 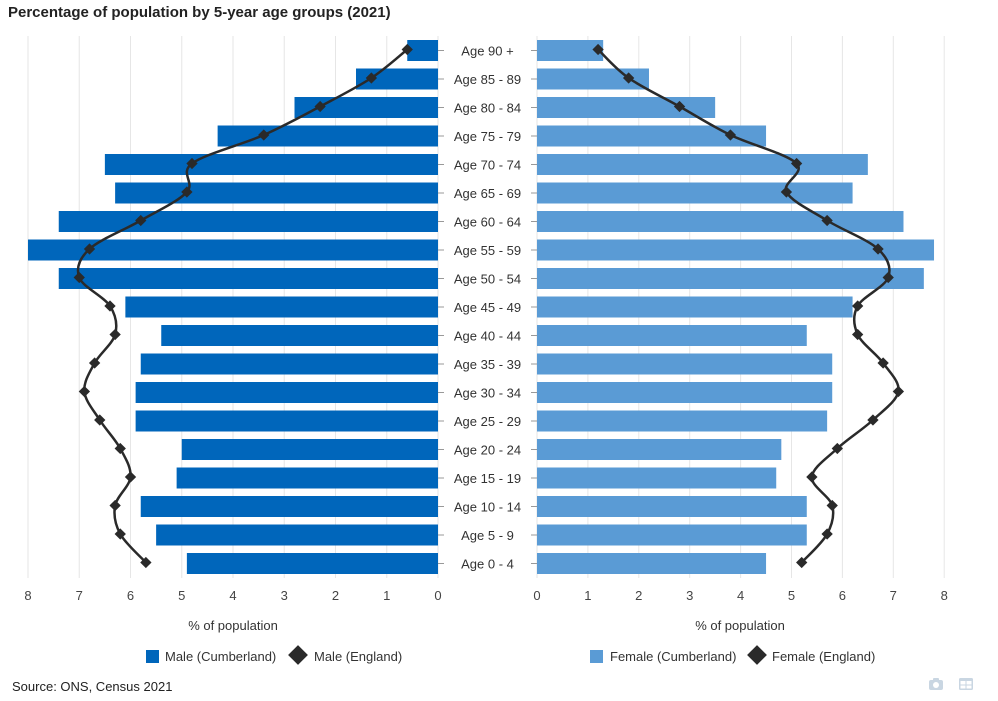 What do you see at coordinates (663, 656) in the screenshot?
I see `legend-female-cumberland: Female (Cumberland)` at bounding box center [663, 656].